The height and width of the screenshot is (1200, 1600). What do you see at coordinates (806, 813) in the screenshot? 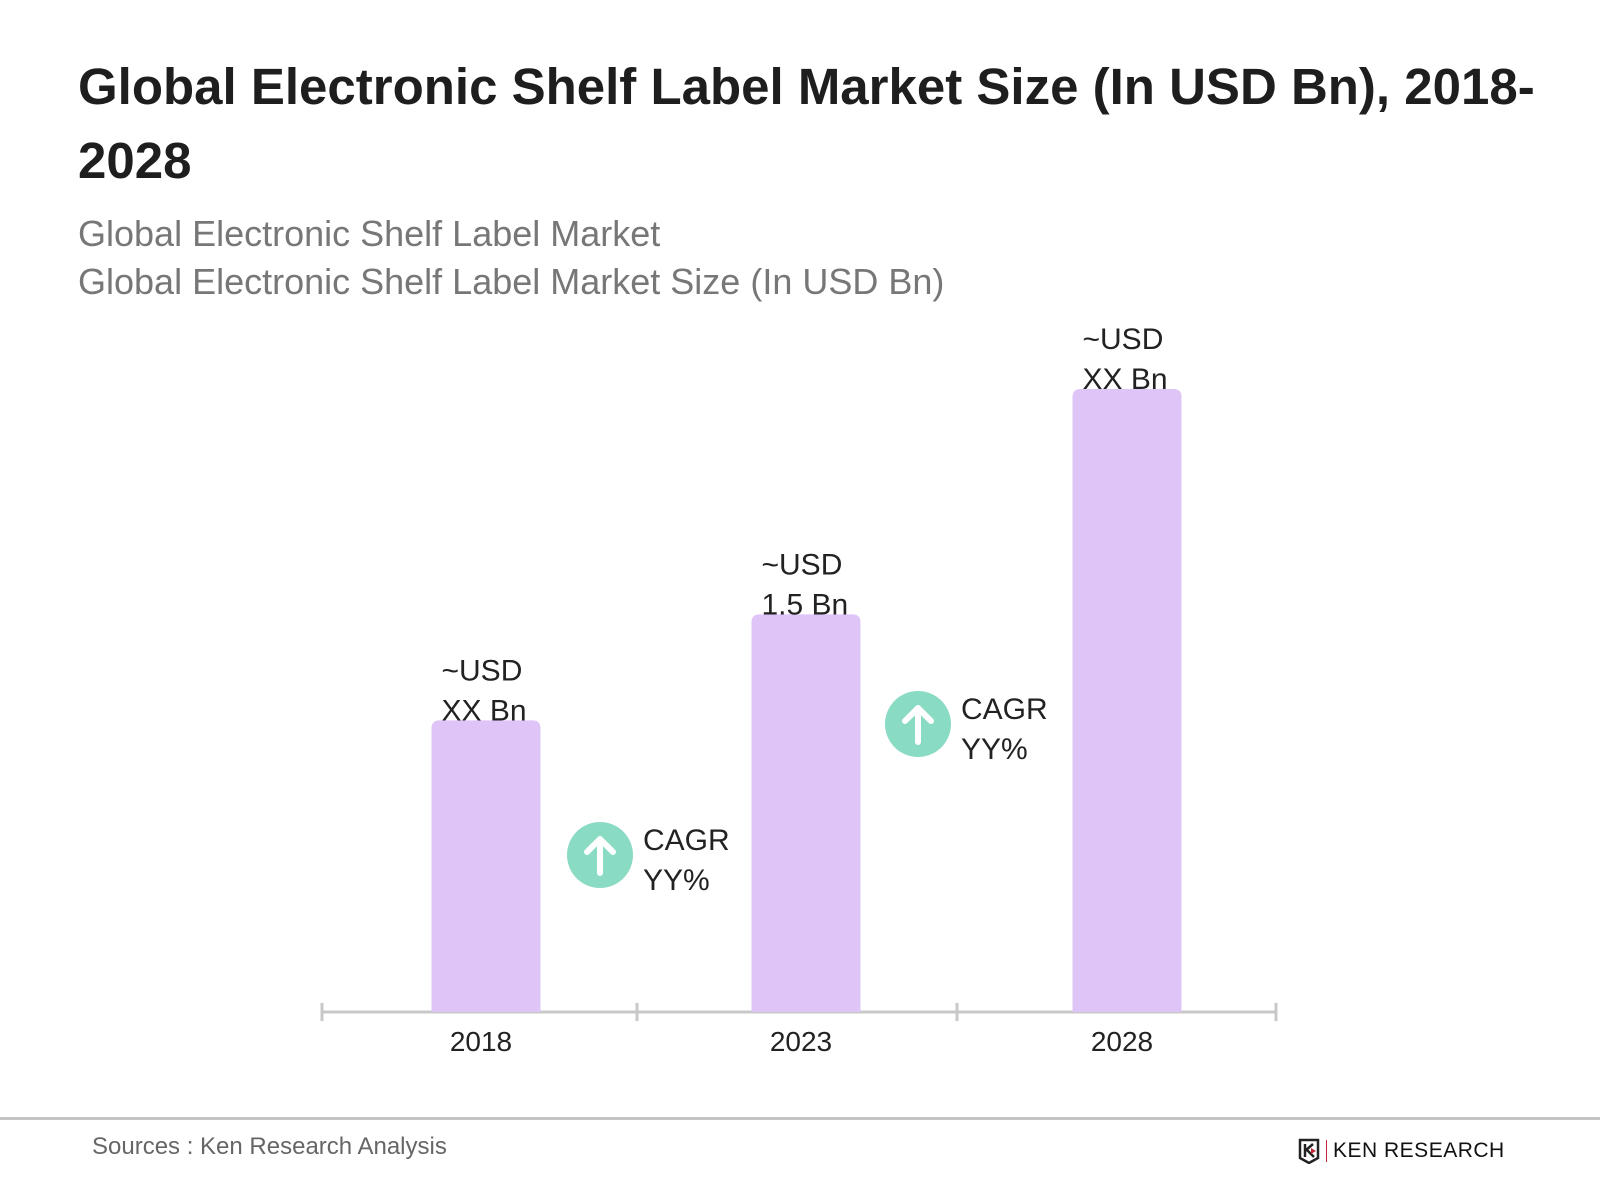
I see `bar-2023` at bounding box center [806, 813].